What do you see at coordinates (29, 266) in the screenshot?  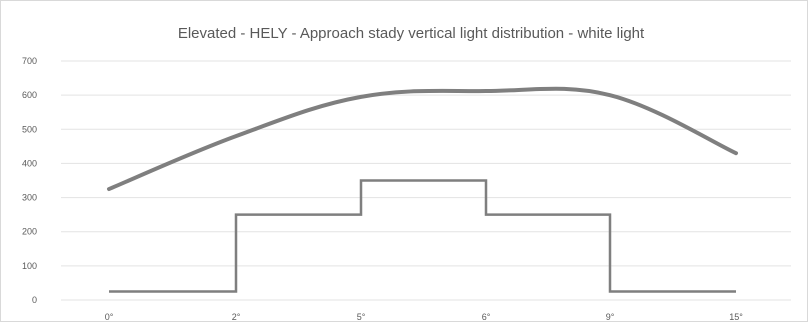 I see `y-tick-label: 100` at bounding box center [29, 266].